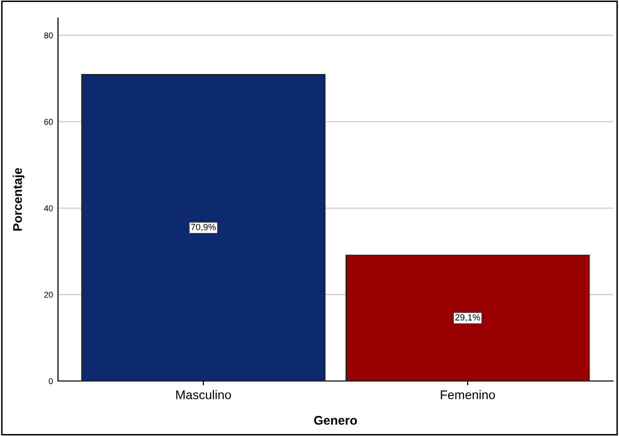 The width and height of the screenshot is (619, 436). What do you see at coordinates (203, 228) in the screenshot?
I see `data-label: 70,9%` at bounding box center [203, 228].